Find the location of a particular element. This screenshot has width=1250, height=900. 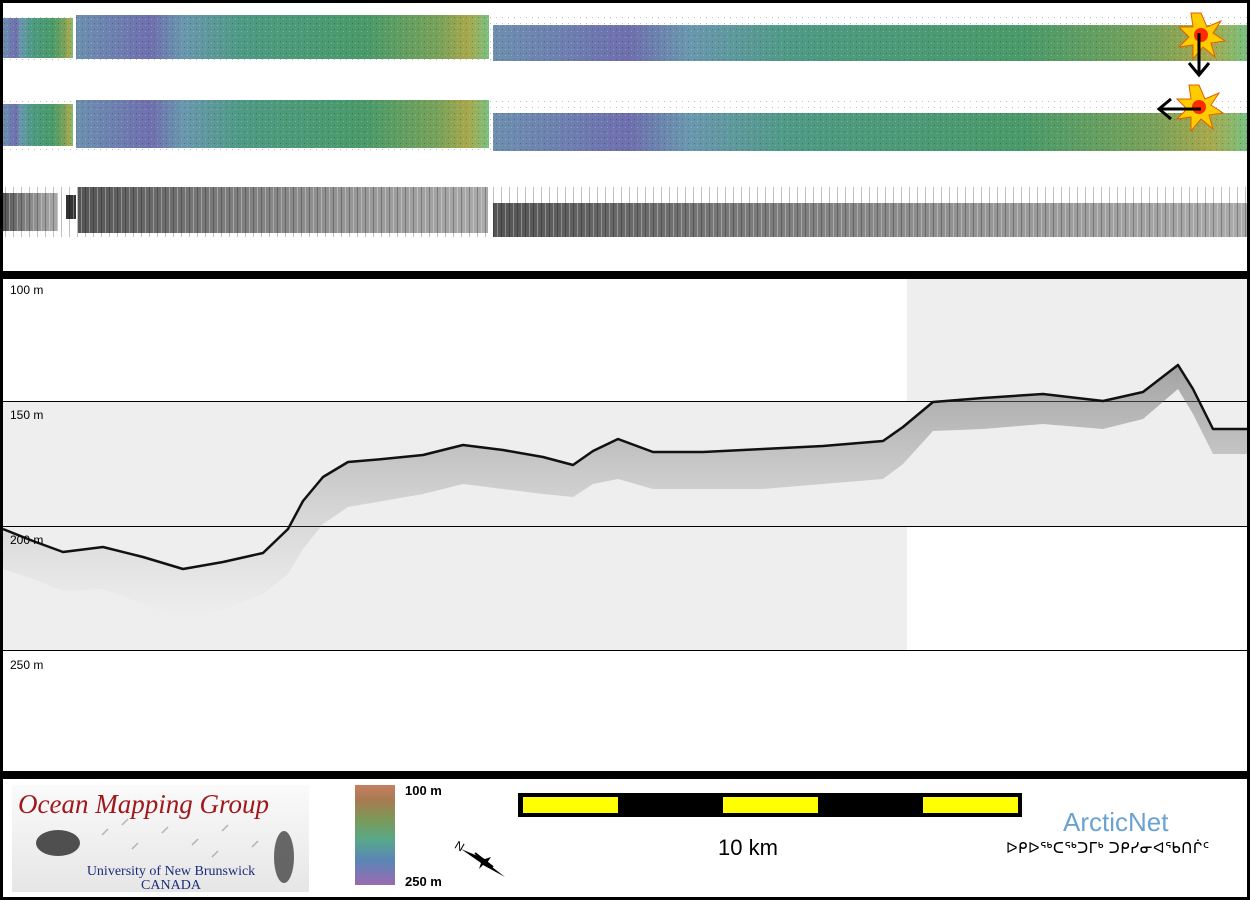

arcticnet-title: ArcticNet is located at coordinates (1116, 822).